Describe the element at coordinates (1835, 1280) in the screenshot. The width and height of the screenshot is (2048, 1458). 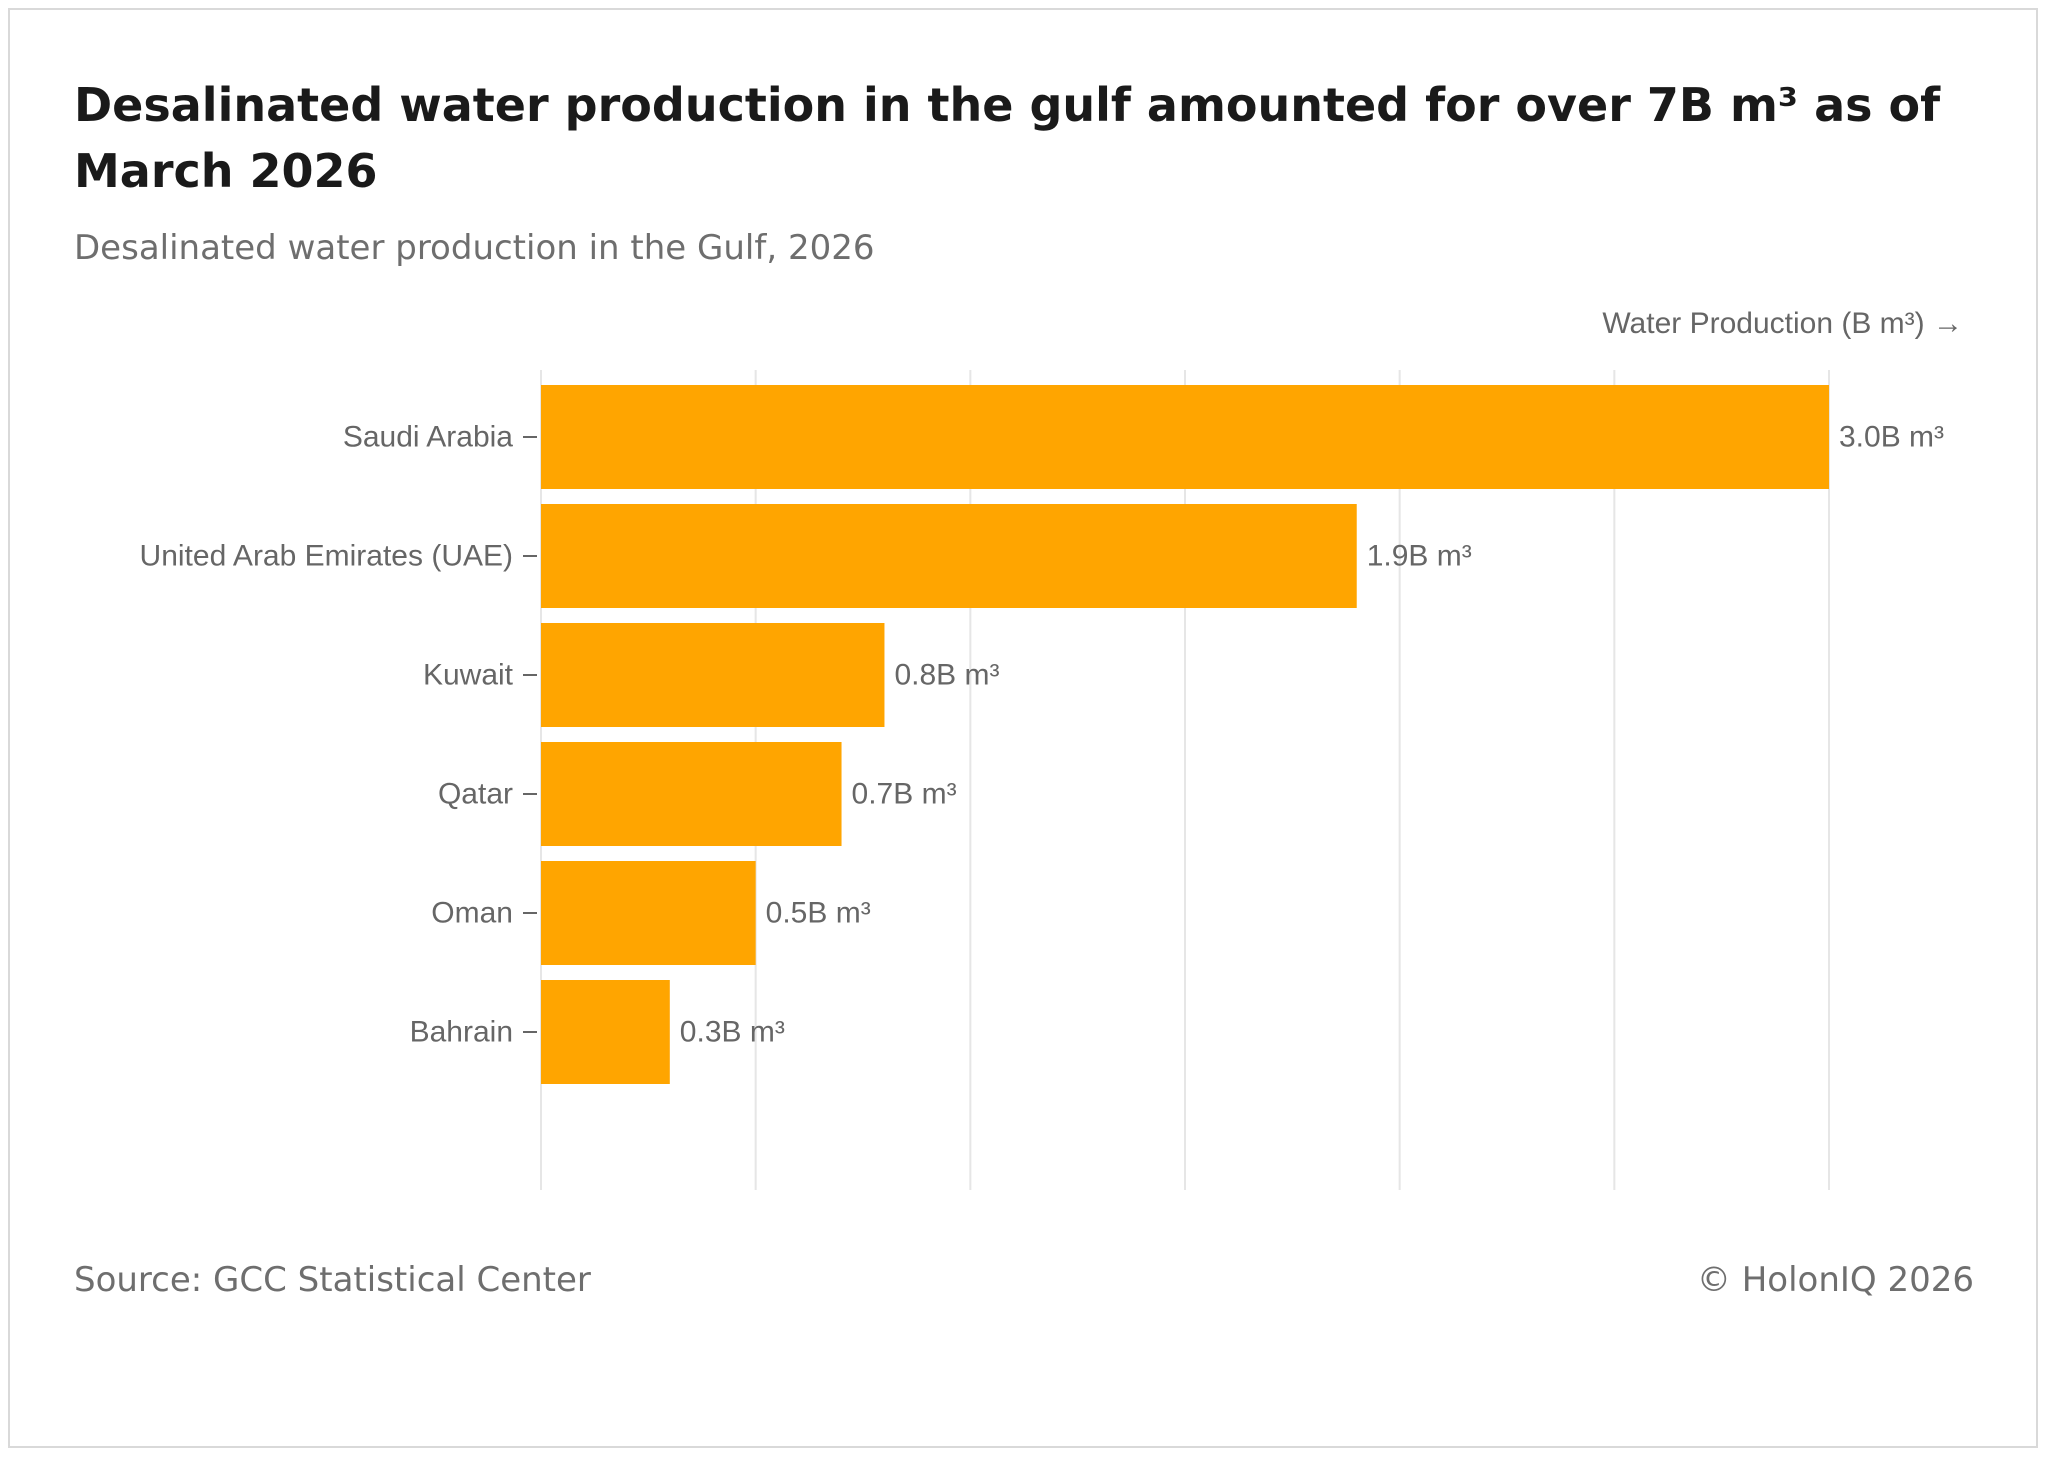
I see `copyright-note: © HolonIQ 2026` at that location.